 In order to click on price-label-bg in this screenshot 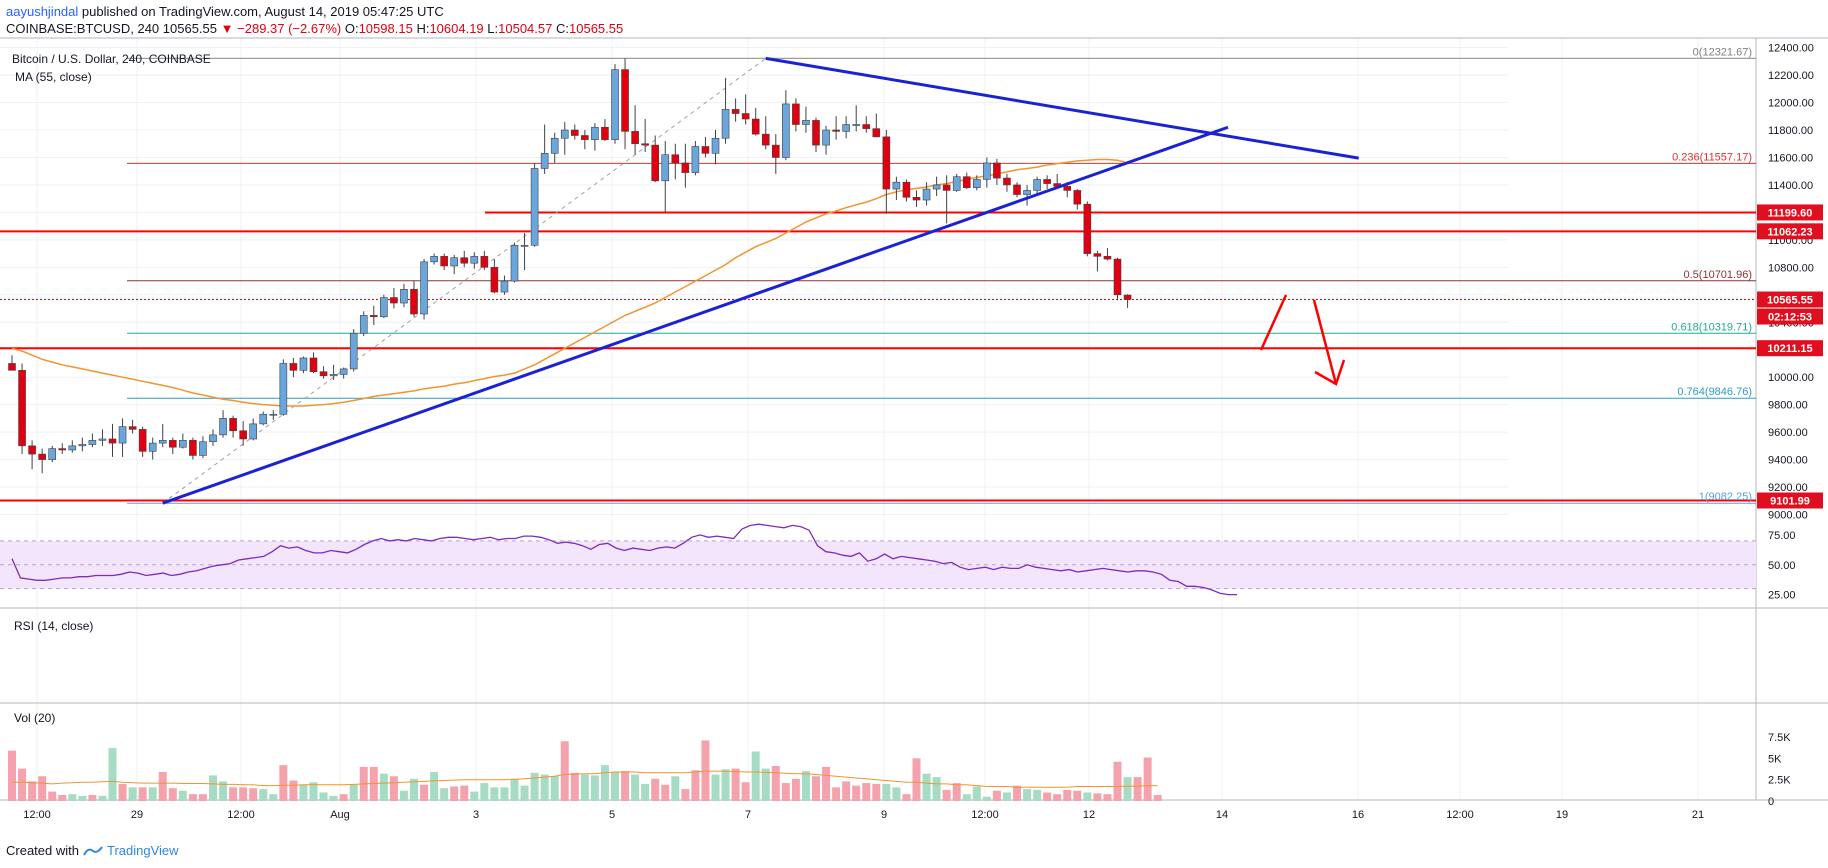, I will do `click(1790, 212)`.